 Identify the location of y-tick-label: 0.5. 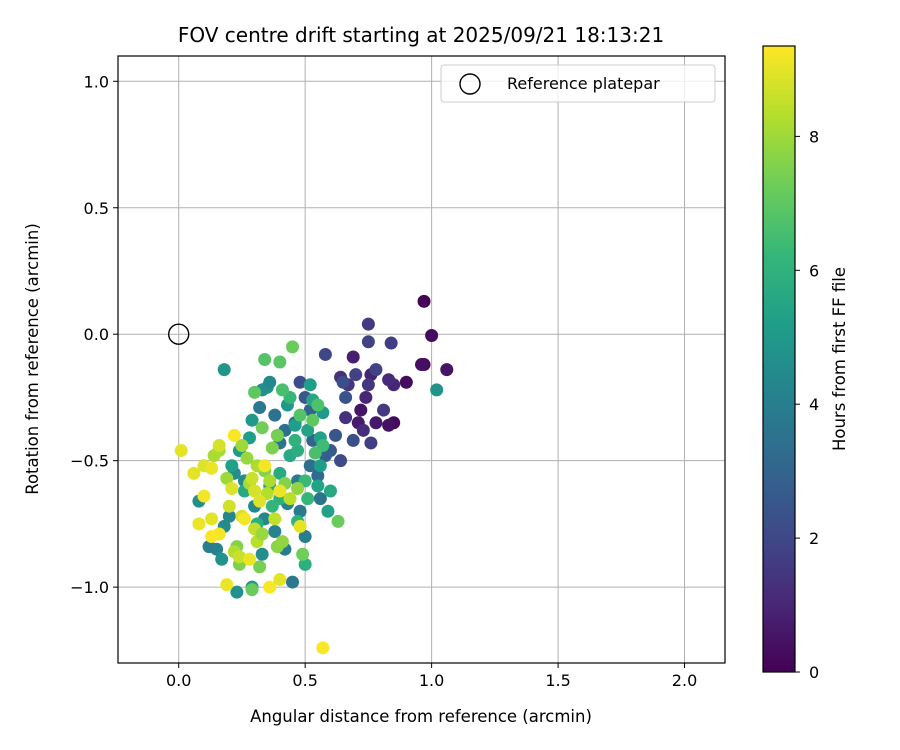
(96, 208).